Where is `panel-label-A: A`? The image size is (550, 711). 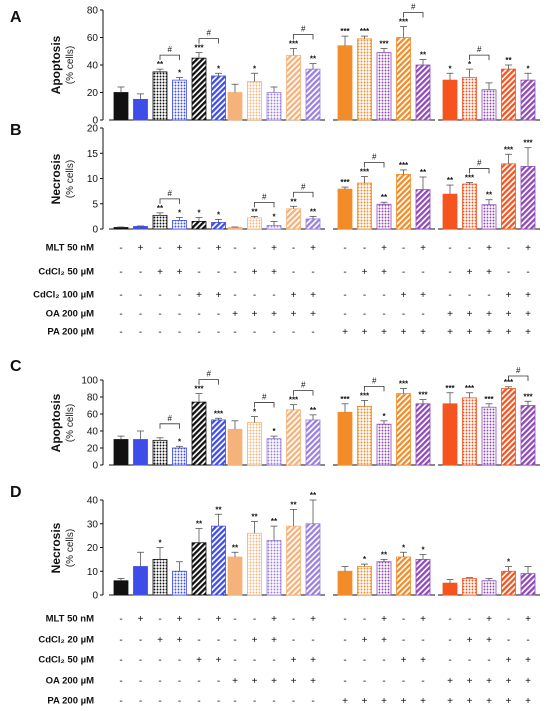 panel-label-A: A is located at coordinates (16, 17).